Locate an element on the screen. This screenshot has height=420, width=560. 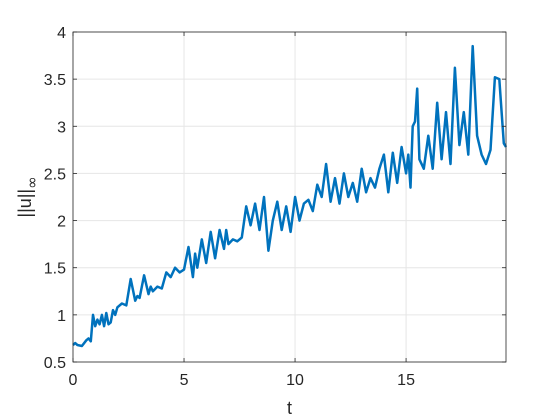
y-tick-label: 3 is located at coordinates (61, 127).